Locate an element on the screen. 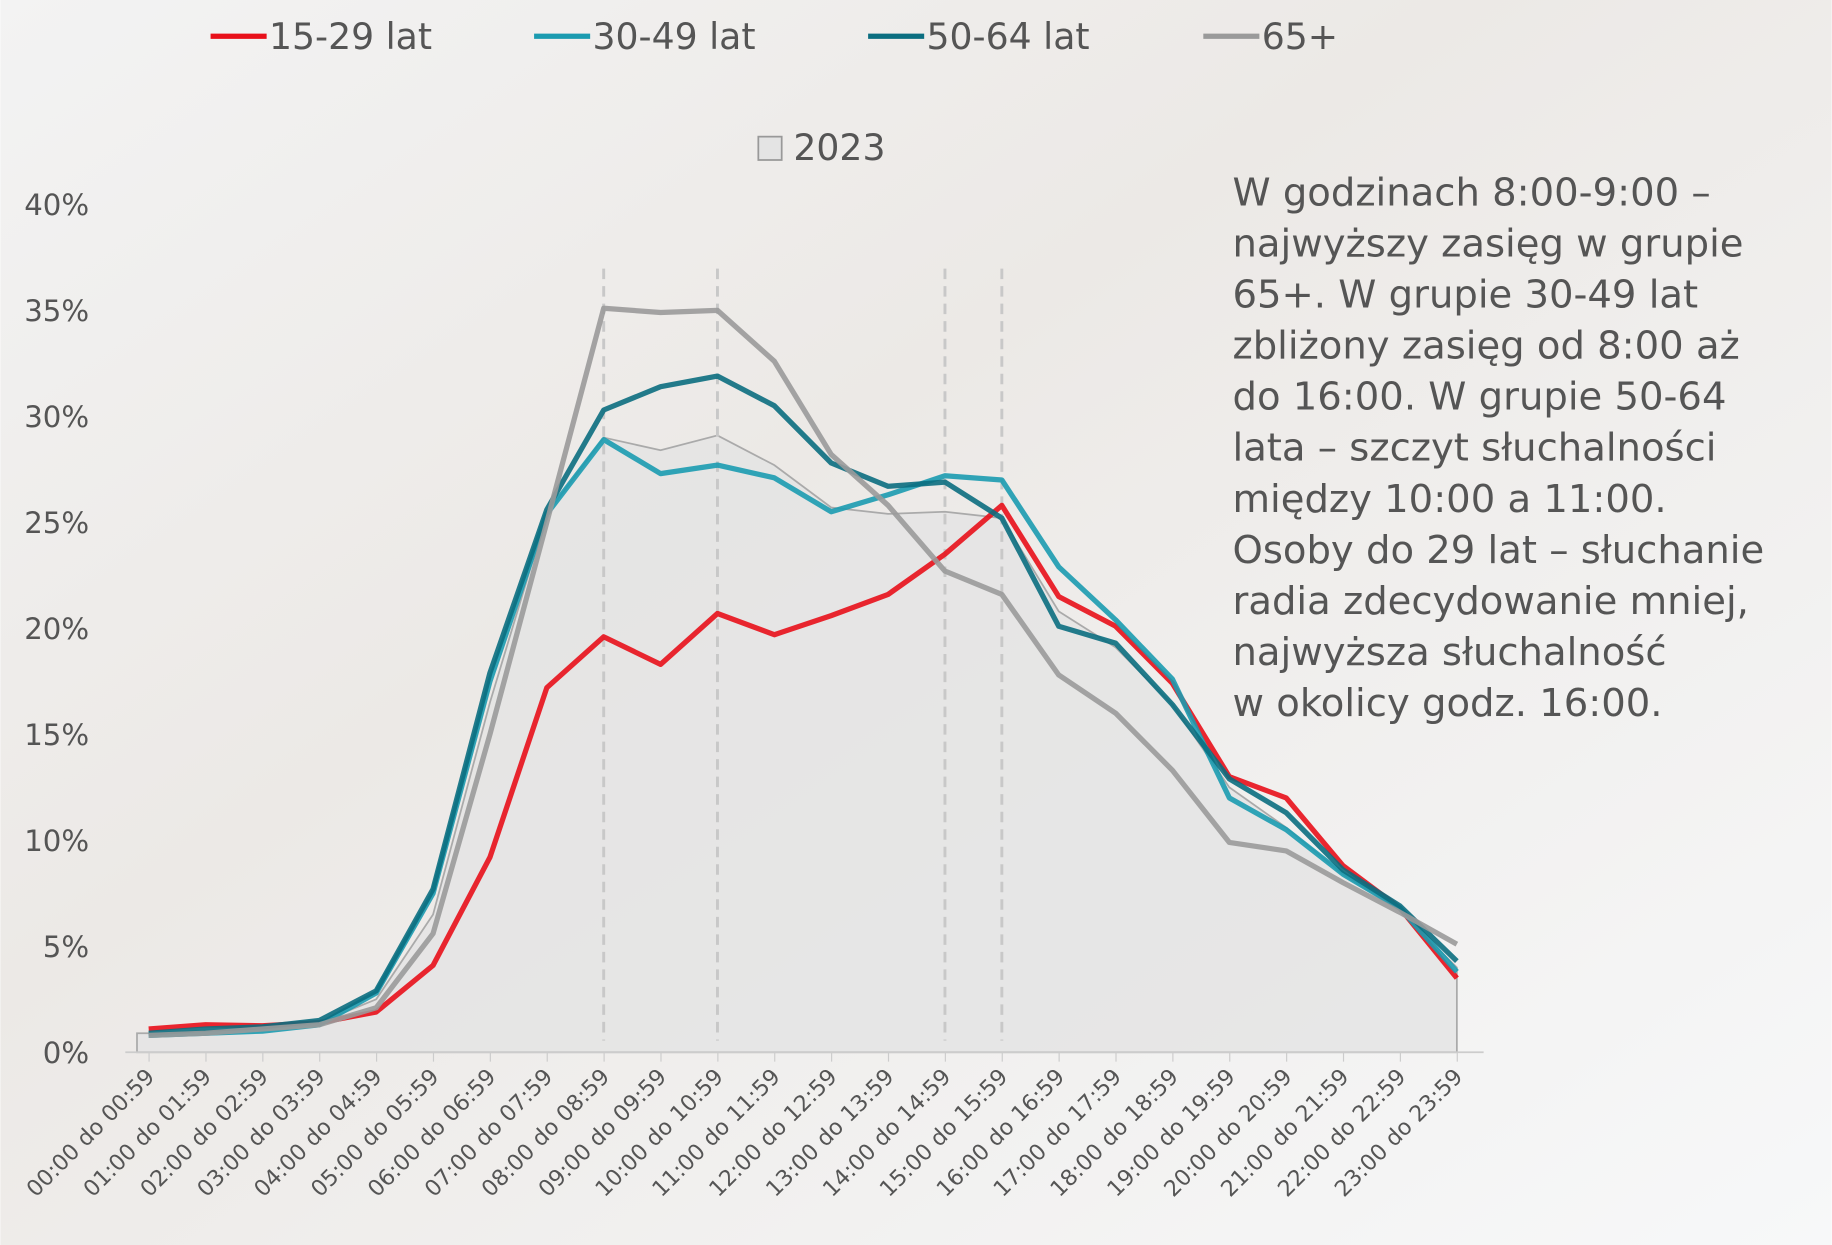 Image resolution: width=1832 pixels, height=1245 pixels. annotation-line: do 16:00. W grupie 50-64 is located at coordinates (1480, 397).